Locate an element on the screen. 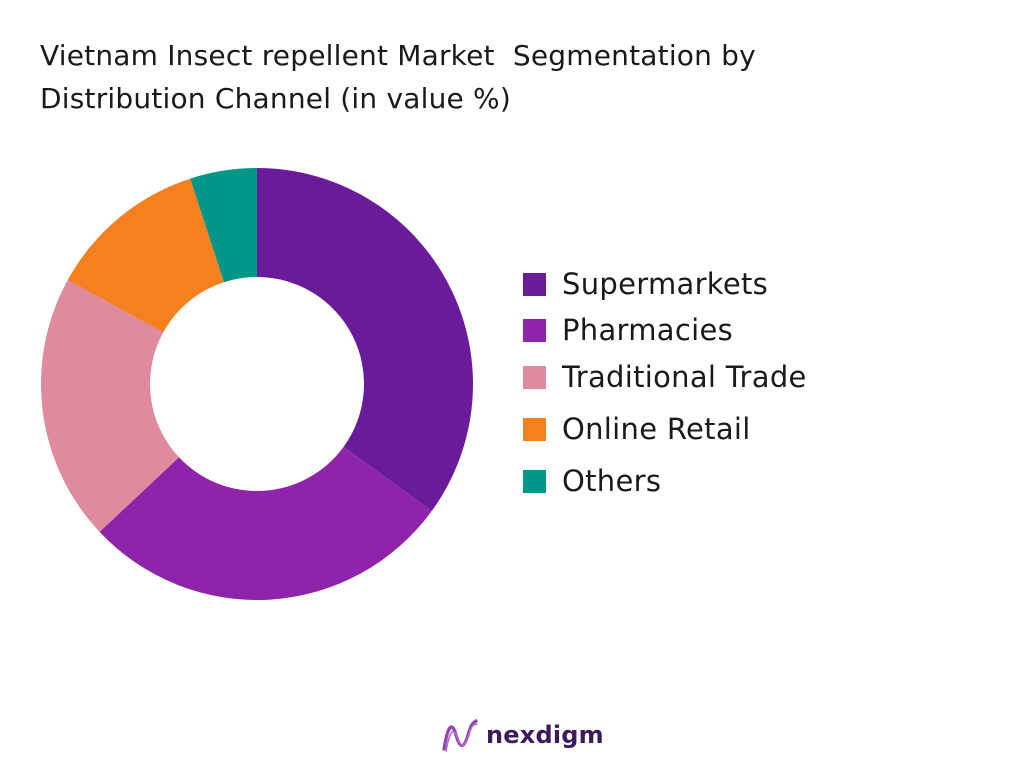 The image size is (1024, 768). legend-label: Supermarkets is located at coordinates (665, 284).